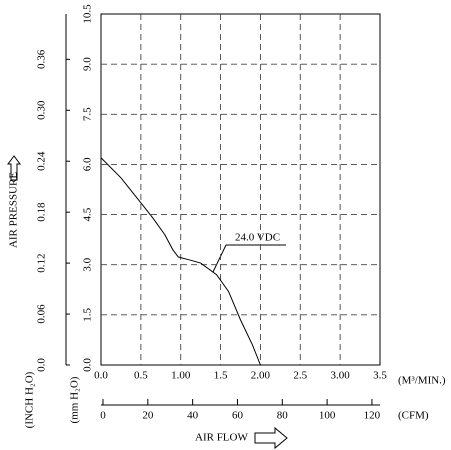 This screenshot has height=450, width=451. What do you see at coordinates (238, 416) in the screenshot?
I see `x2-tick-label: 60` at bounding box center [238, 416].